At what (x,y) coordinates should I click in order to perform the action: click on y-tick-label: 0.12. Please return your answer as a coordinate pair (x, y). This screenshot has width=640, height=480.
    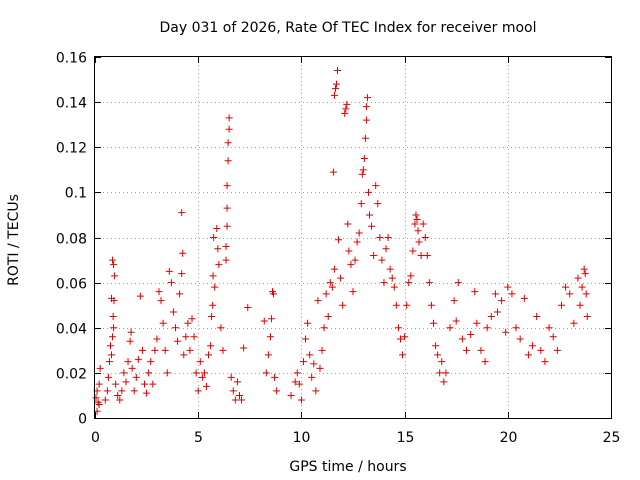
    Looking at the image, I should click on (71, 149).